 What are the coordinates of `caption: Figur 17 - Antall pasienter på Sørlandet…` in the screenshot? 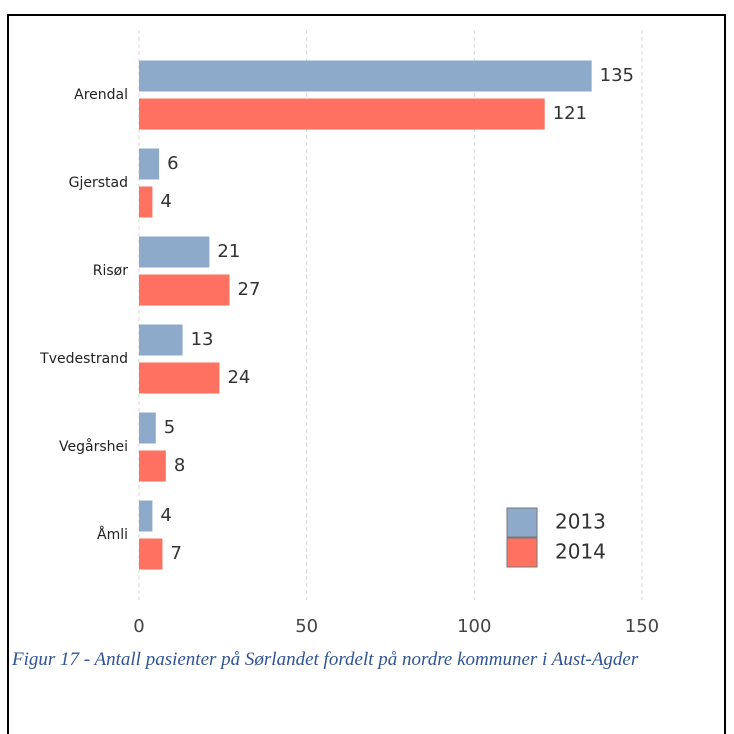 It's located at (325, 659).